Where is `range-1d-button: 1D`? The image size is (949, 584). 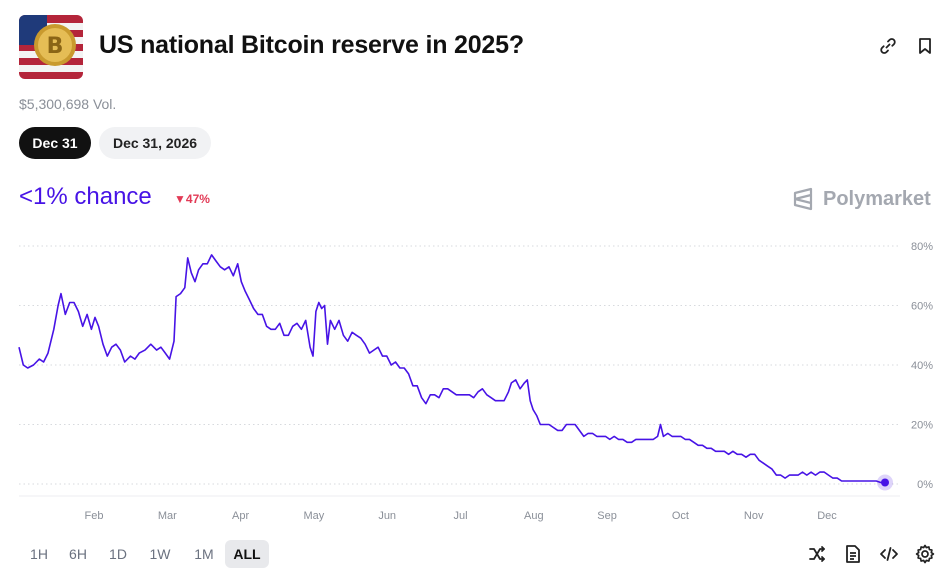
range-1d-button: 1D is located at coordinates (118, 554).